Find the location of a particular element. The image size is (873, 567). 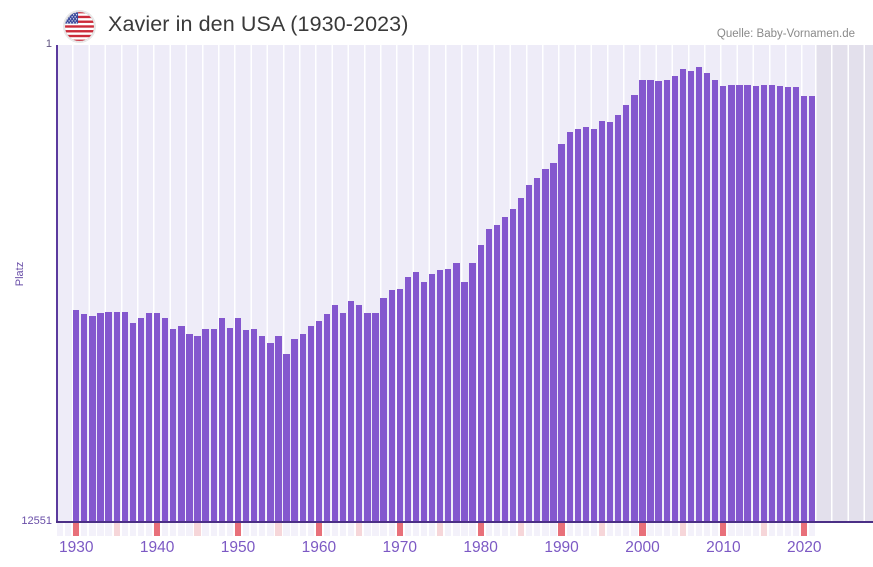

page-title: Xavier in den USA (1930-2023) is located at coordinates (258, 24).